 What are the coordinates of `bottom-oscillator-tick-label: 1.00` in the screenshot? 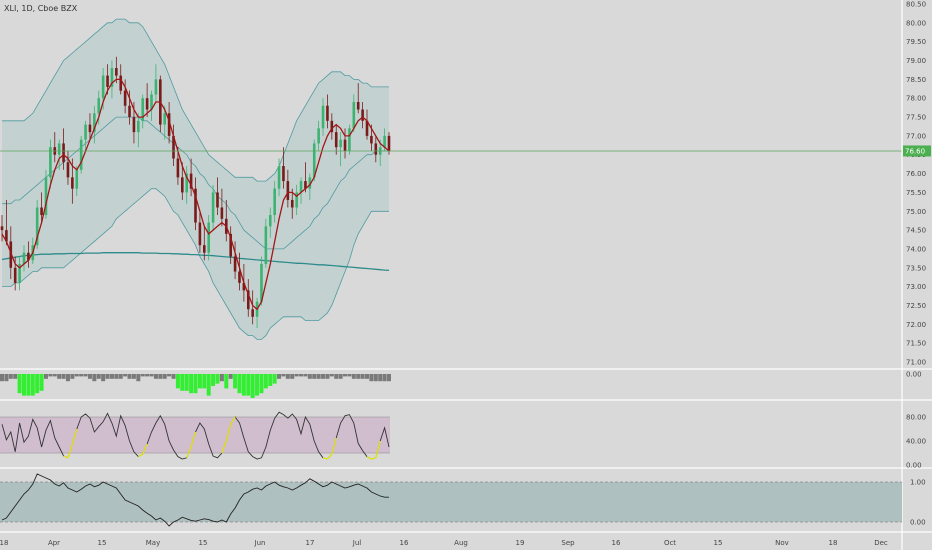 It's located at (918, 483).